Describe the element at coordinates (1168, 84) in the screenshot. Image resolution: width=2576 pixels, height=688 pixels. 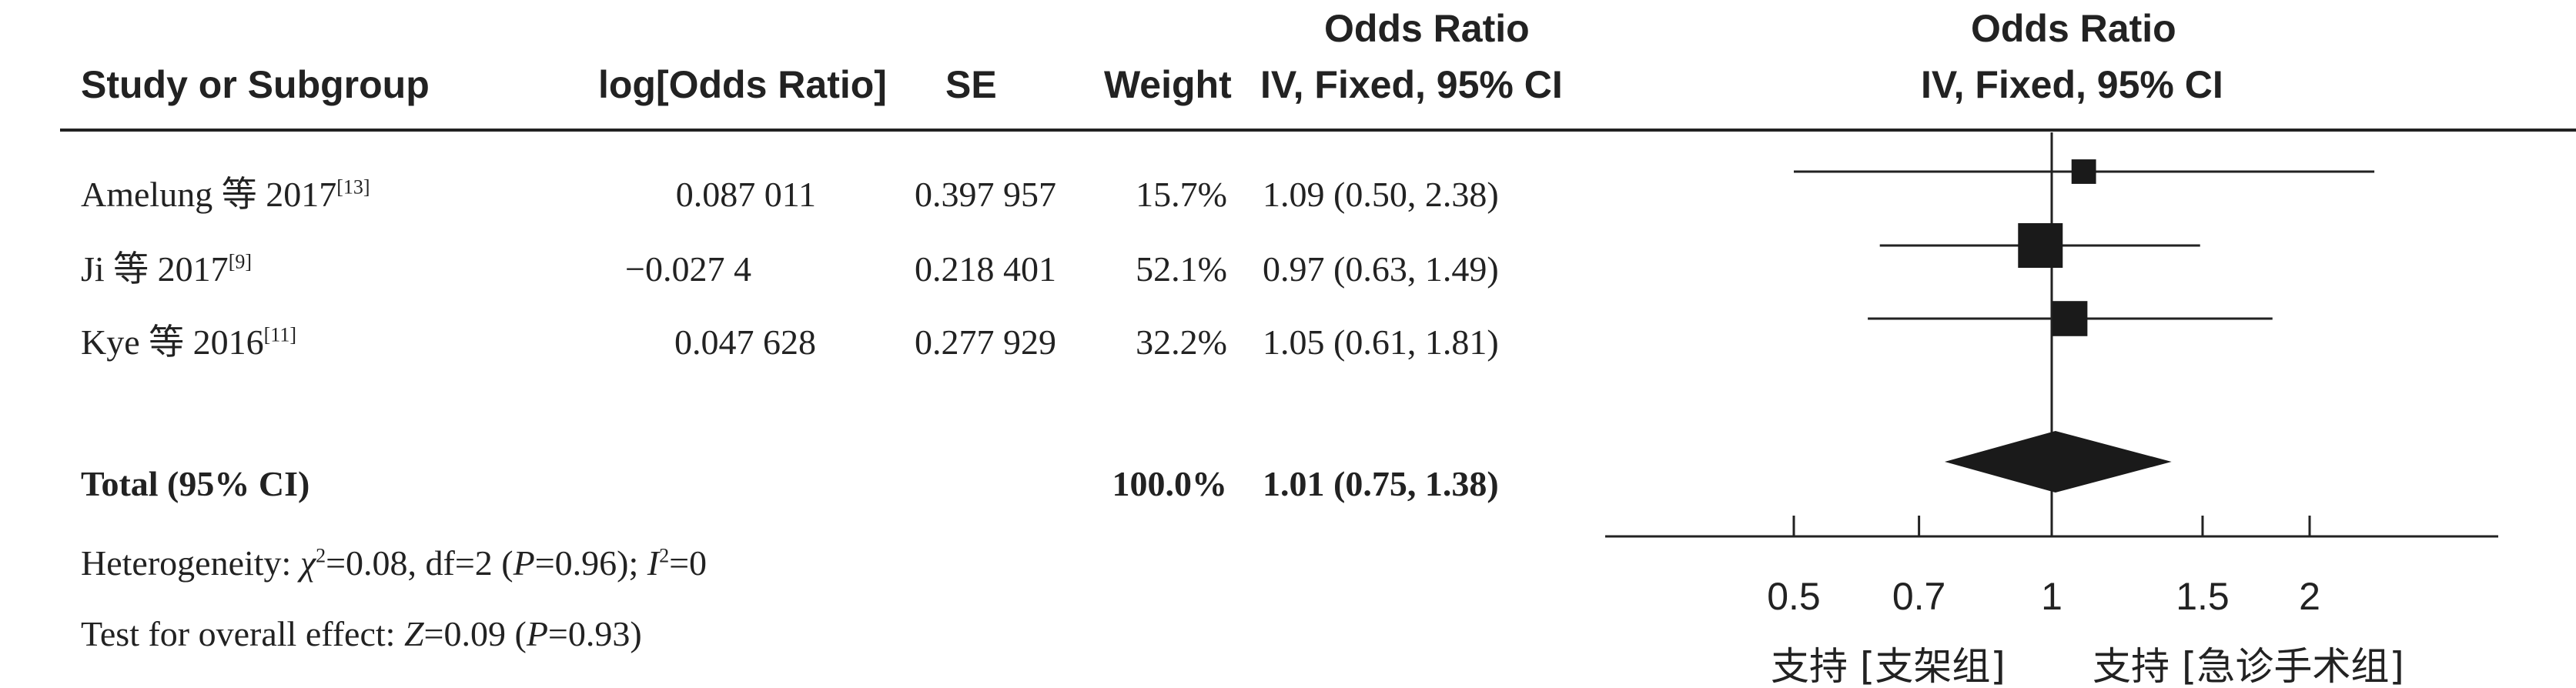
I see `header-weight: Weight` at that location.